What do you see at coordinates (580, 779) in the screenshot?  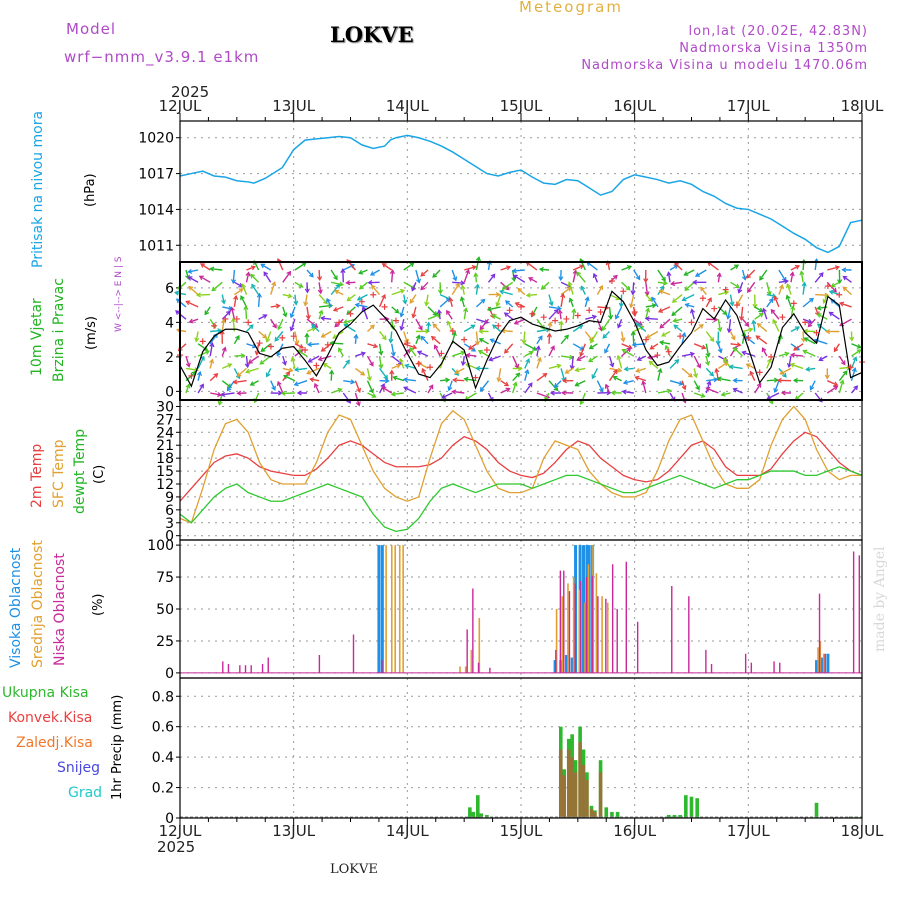 I see `precip-convective-bar` at bounding box center [580, 779].